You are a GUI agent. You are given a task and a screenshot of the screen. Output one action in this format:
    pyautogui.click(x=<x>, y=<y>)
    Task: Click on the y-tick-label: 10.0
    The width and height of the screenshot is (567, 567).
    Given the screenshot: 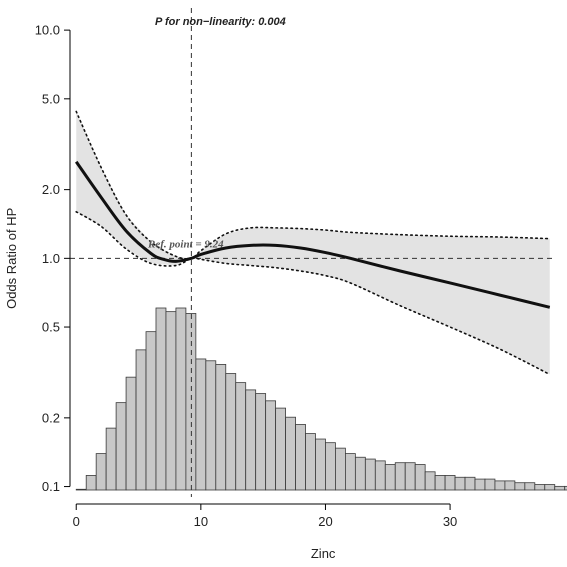 What is the action you would take?
    pyautogui.click(x=47, y=30)
    